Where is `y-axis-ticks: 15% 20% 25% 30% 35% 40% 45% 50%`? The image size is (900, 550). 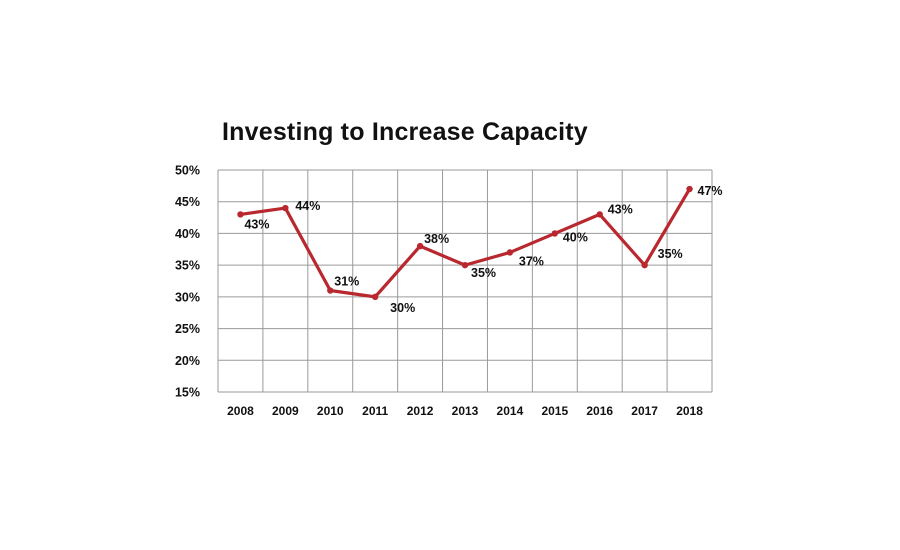
y-axis-ticks: 15% 20% 25% 30% 35% 40% 45% 50% is located at coordinates (187, 282).